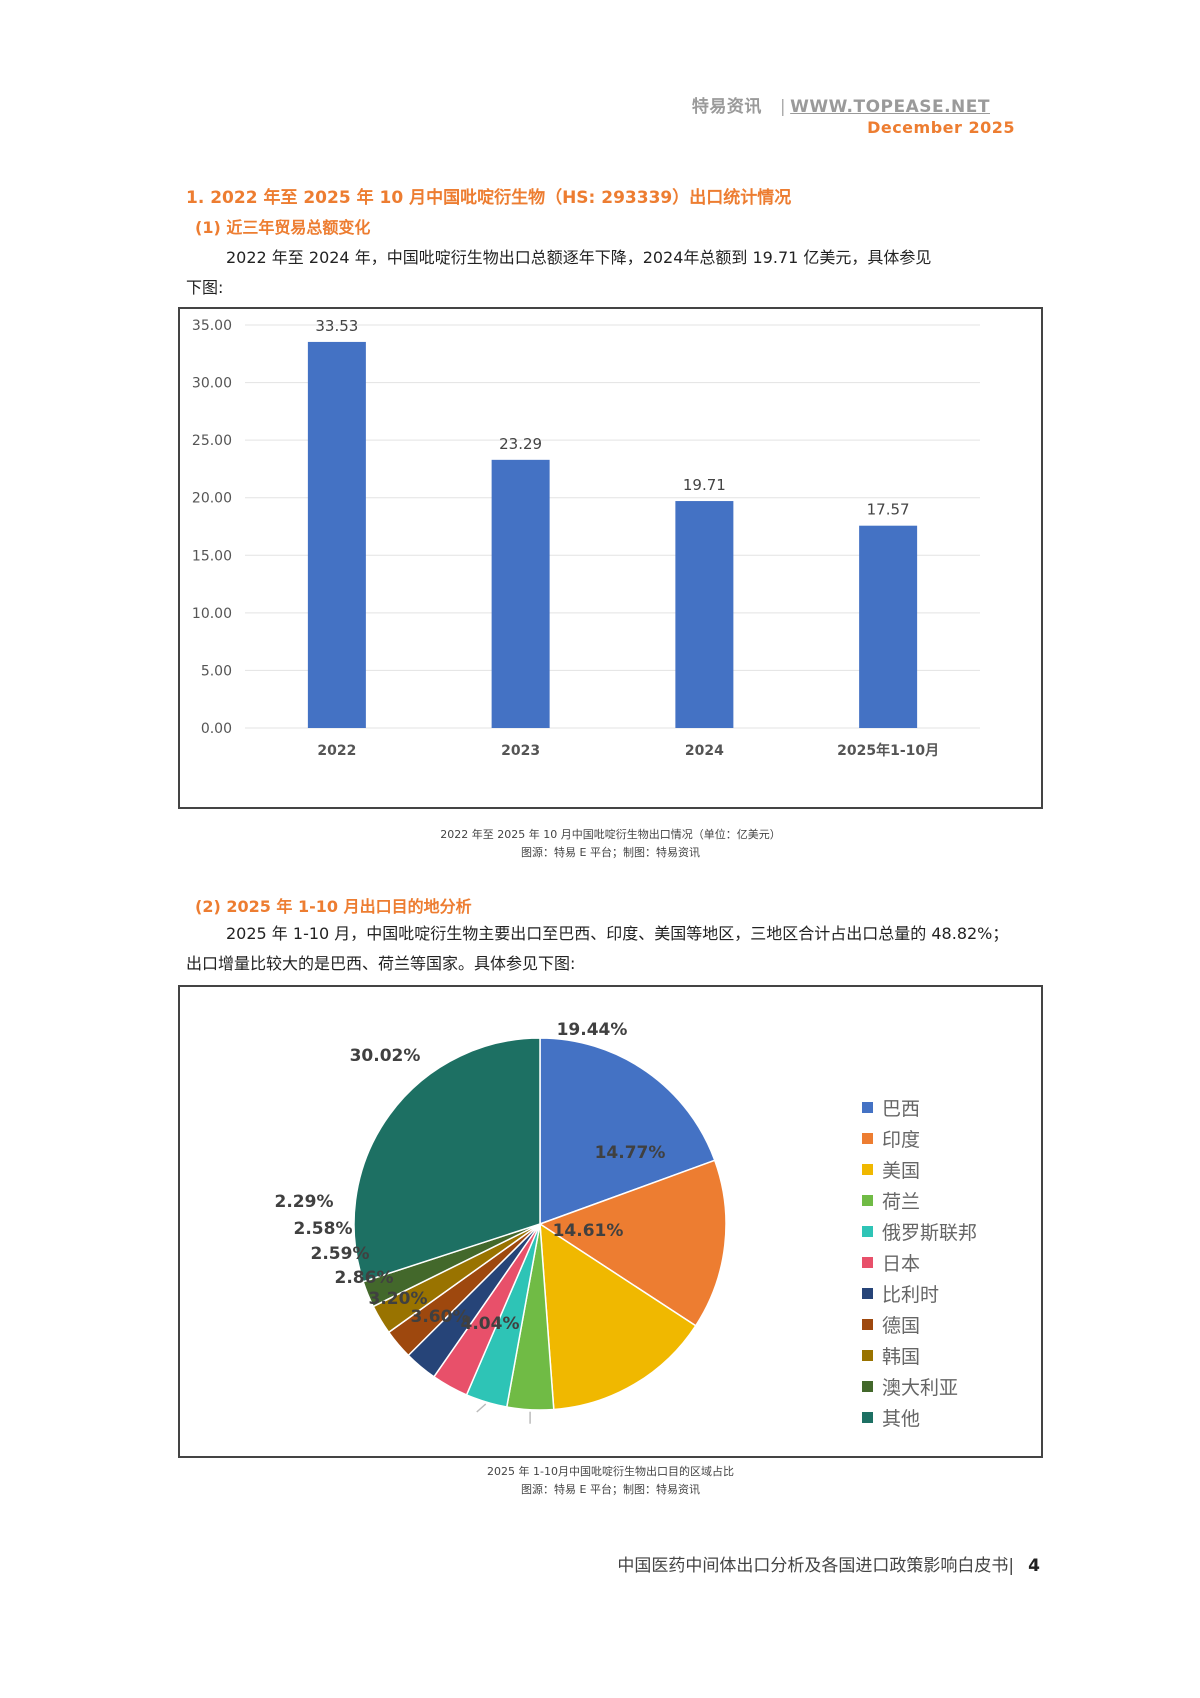 The height and width of the screenshot is (1698, 1200). I want to click on y-tick-label: 25.00, so click(212, 441).